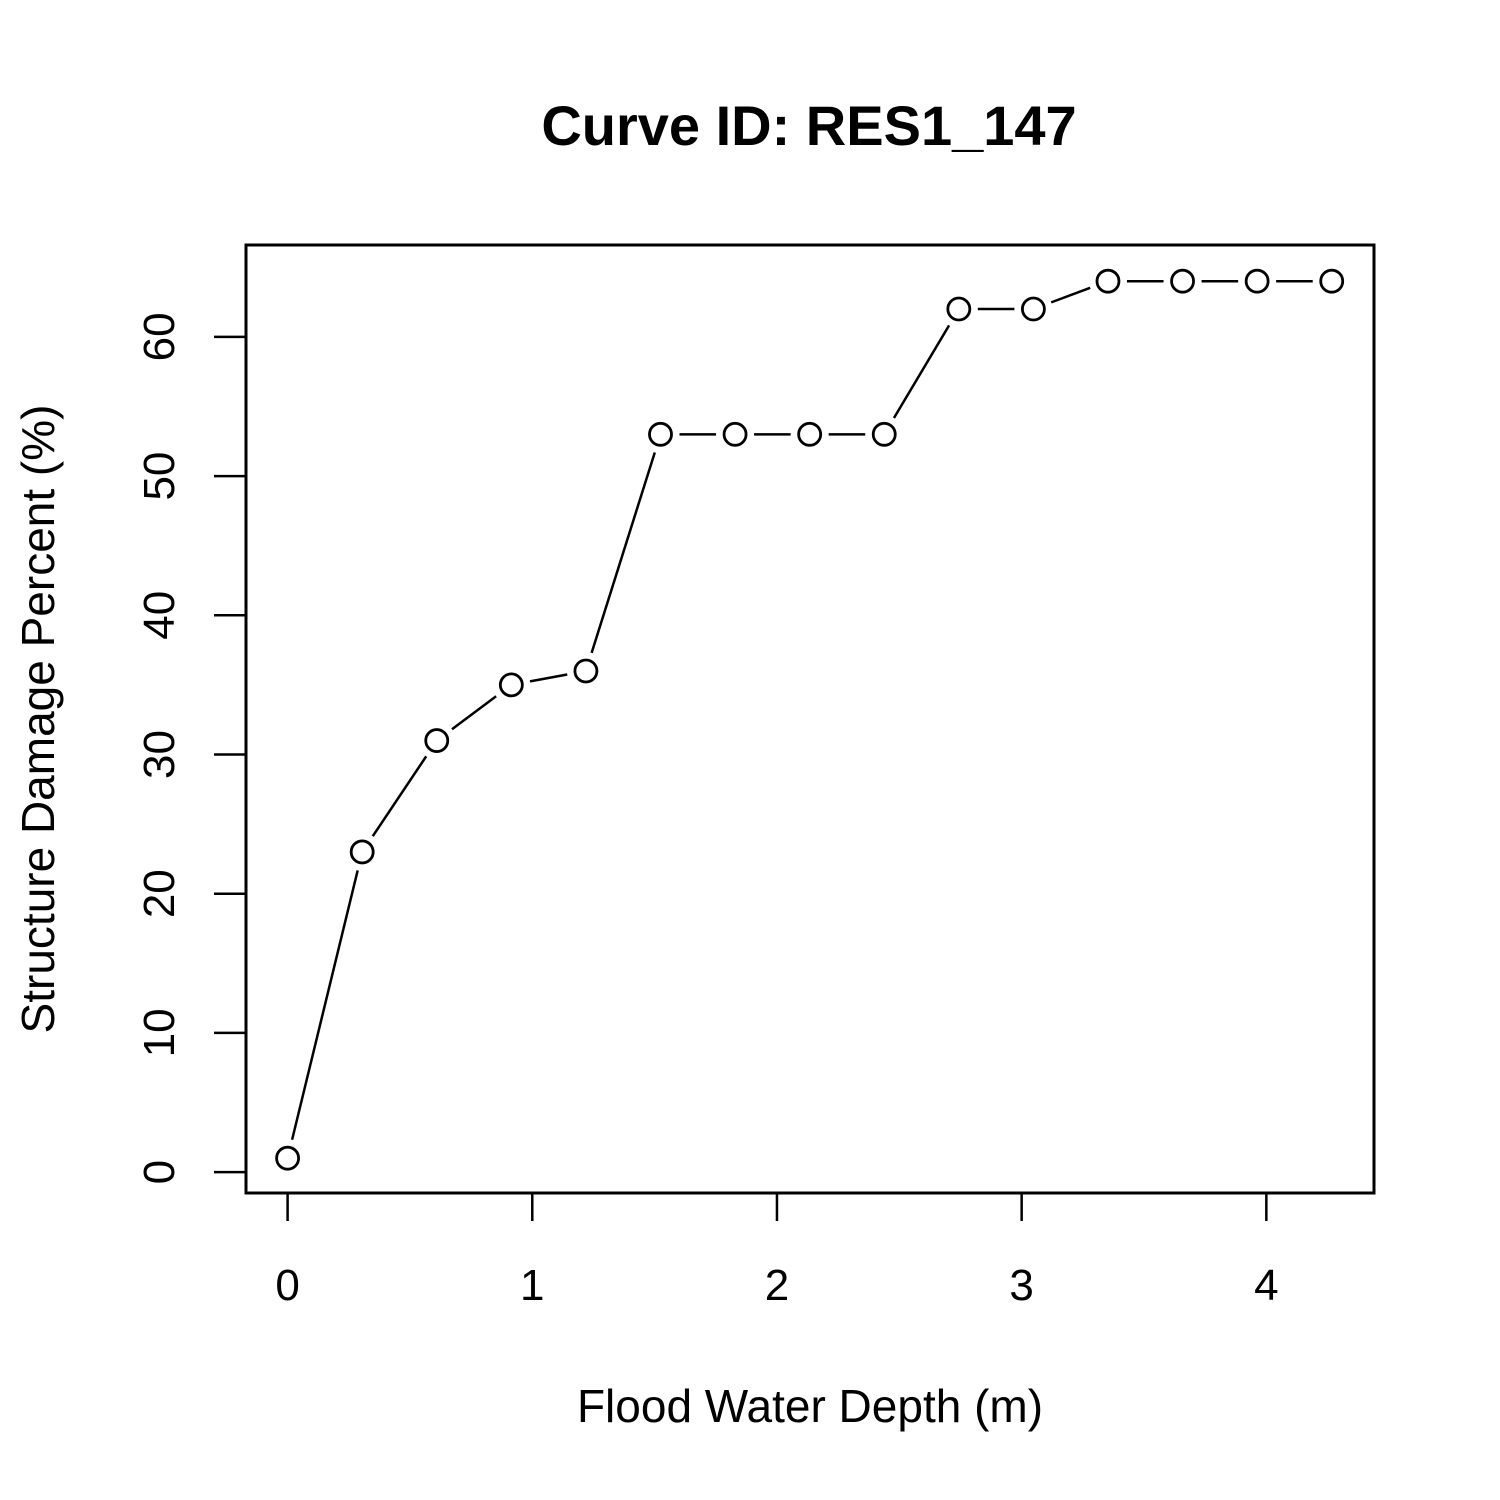 The height and width of the screenshot is (1500, 1500). What do you see at coordinates (159, 476) in the screenshot?
I see `y-tick-label: 50` at bounding box center [159, 476].